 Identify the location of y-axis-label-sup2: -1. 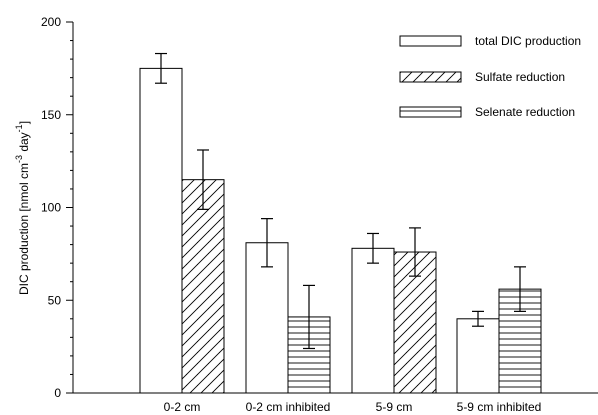
(19, 128).